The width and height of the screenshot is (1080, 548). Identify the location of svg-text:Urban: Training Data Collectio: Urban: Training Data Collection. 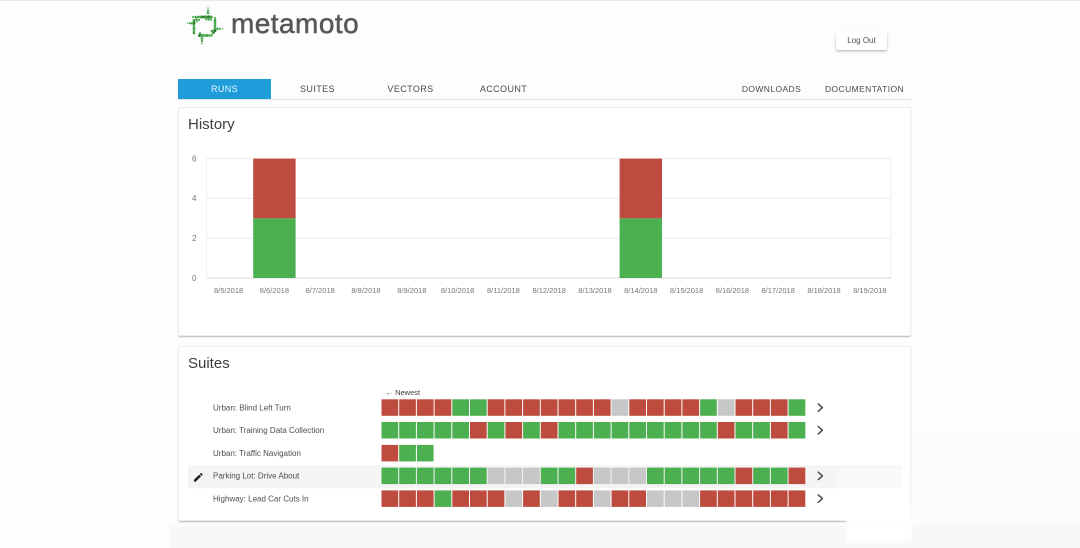
(268, 430).